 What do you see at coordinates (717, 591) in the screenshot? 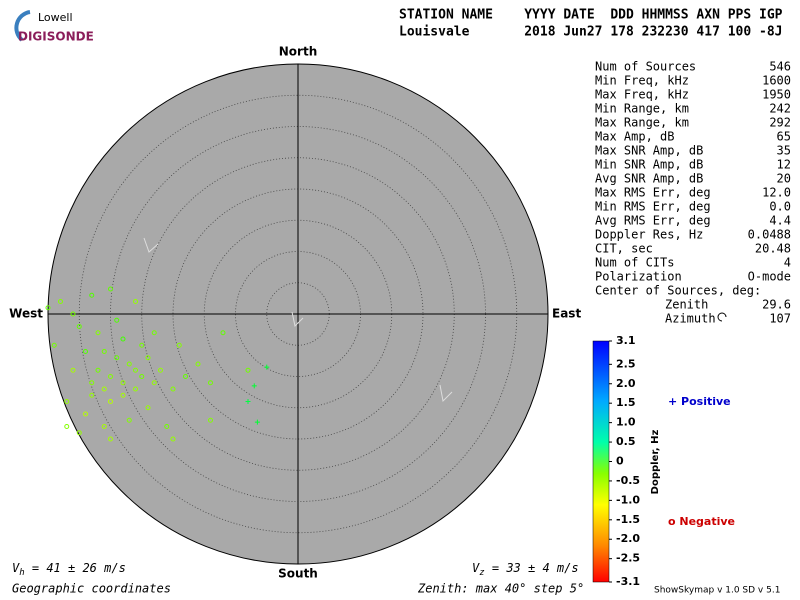
I see `version-text: ShowSkymap v 1.0 SD v 5.1` at bounding box center [717, 591].